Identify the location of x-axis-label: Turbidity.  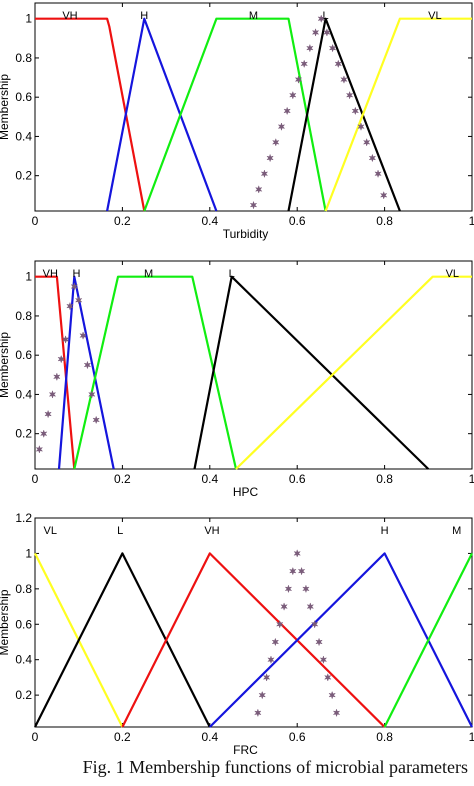
(246, 234).